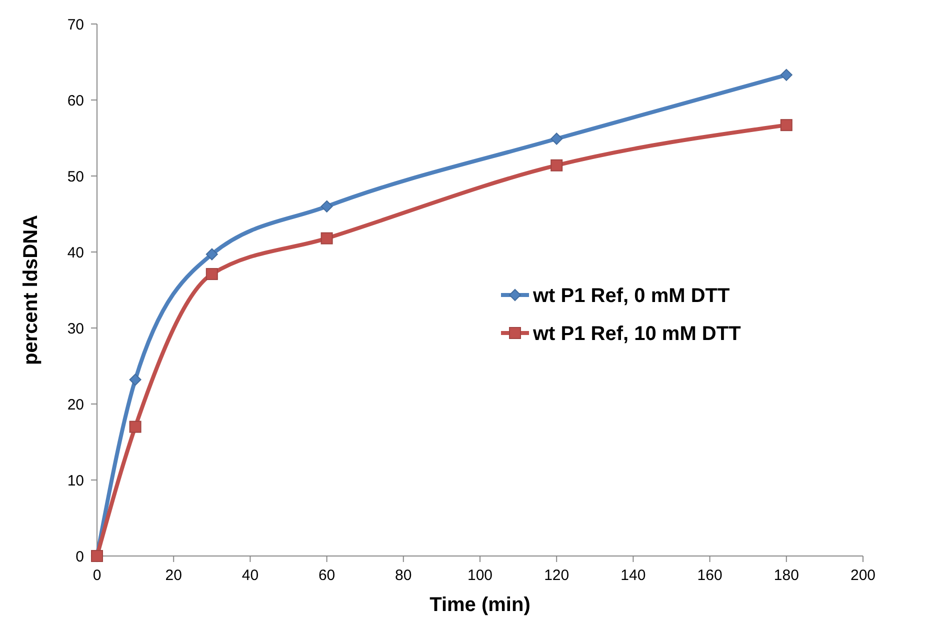  Describe the element at coordinates (75, 253) in the screenshot. I see `y-tick-label: 40` at that location.